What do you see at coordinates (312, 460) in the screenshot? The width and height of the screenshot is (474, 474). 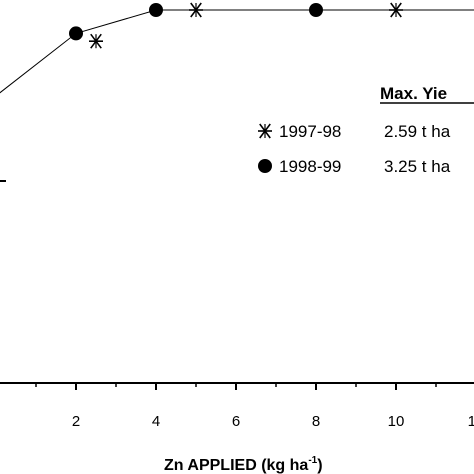 I see `x-axis-title-superscript: -1` at bounding box center [312, 460].